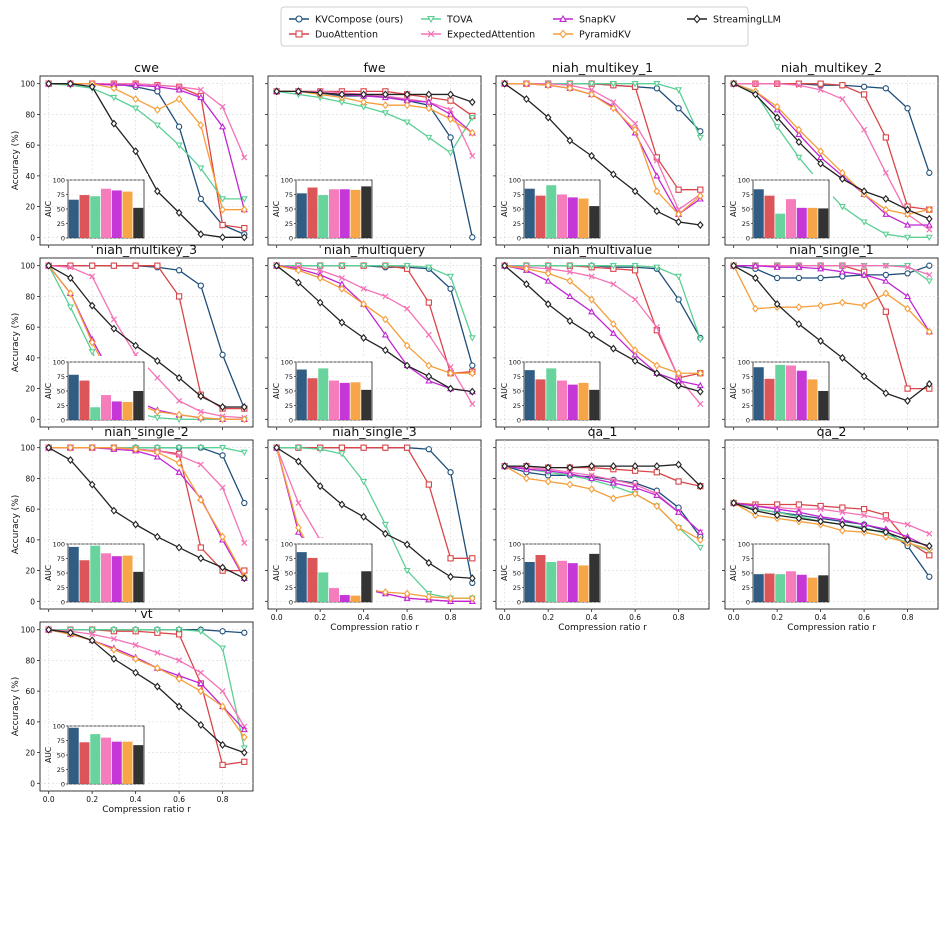 Image resolution: width=947 pixels, height=947 pixels. What do you see at coordinates (572, 402) in the screenshot?
I see `auc-bar-SnapKV` at bounding box center [572, 402].